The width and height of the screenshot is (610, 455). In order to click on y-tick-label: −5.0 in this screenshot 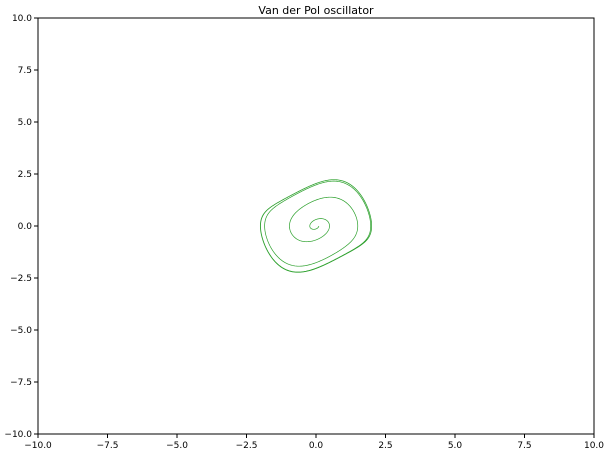, I will do `click(21, 331)`.